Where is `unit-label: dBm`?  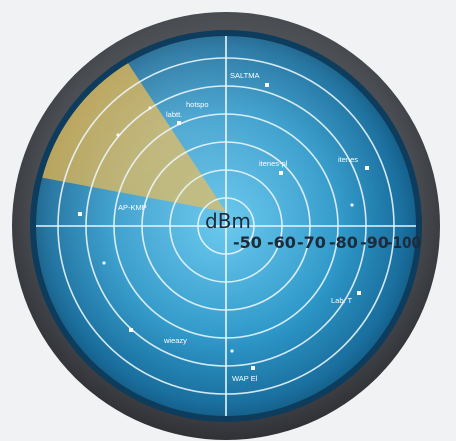 unit-label: dBm is located at coordinates (228, 221).